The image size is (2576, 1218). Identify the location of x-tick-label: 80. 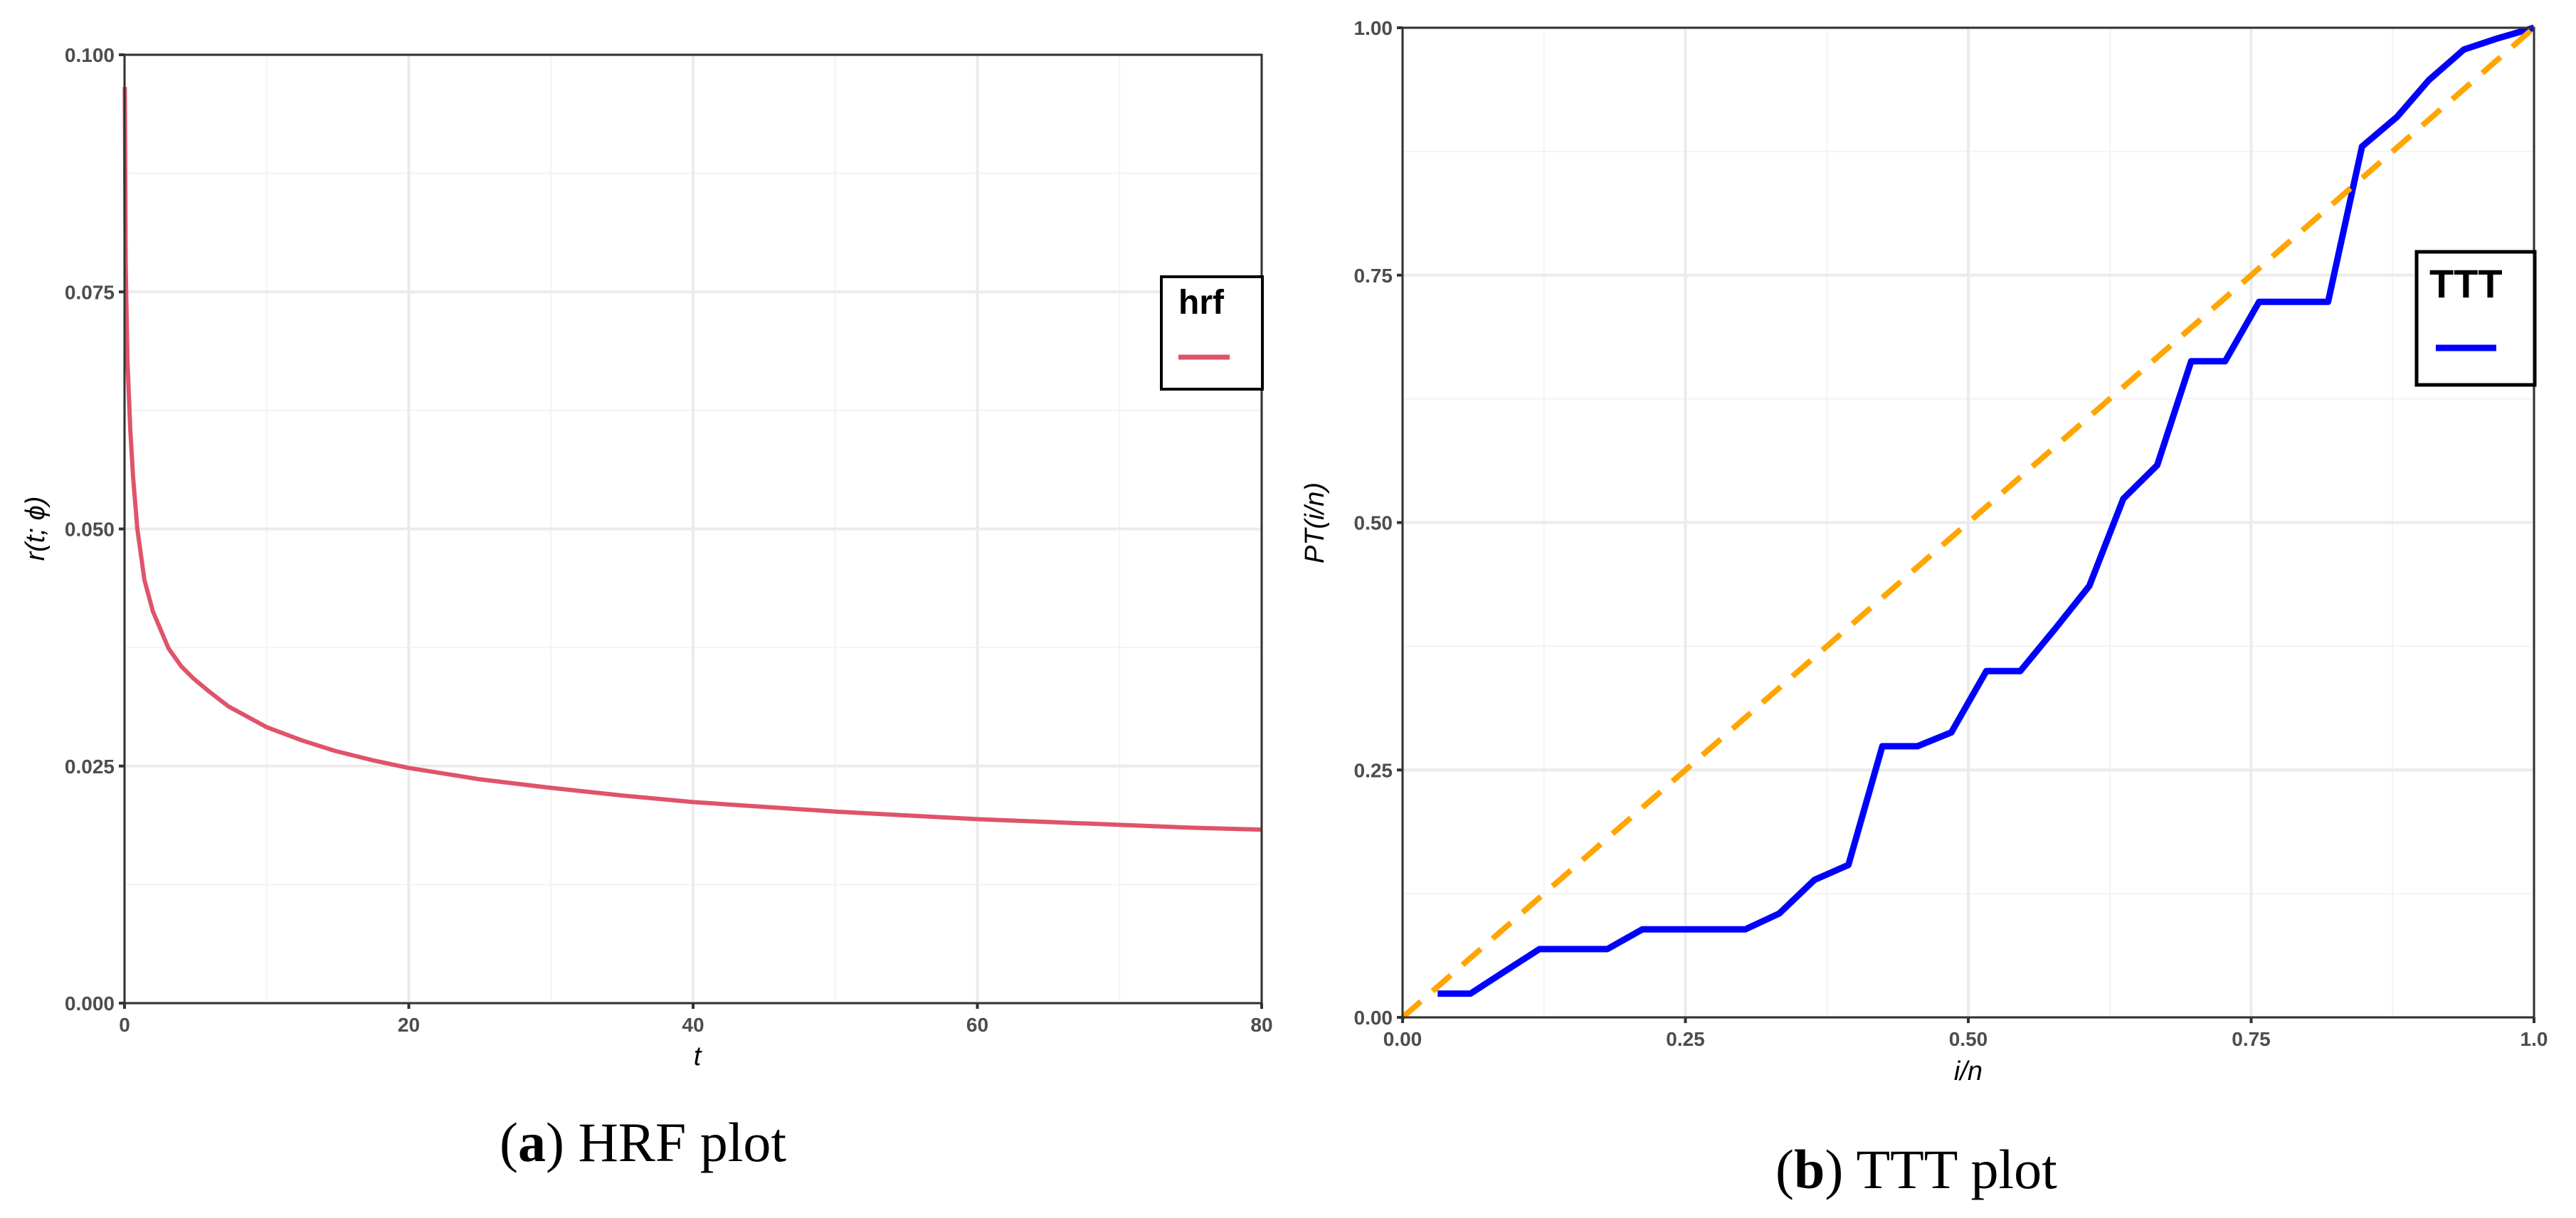
(1261, 1025).